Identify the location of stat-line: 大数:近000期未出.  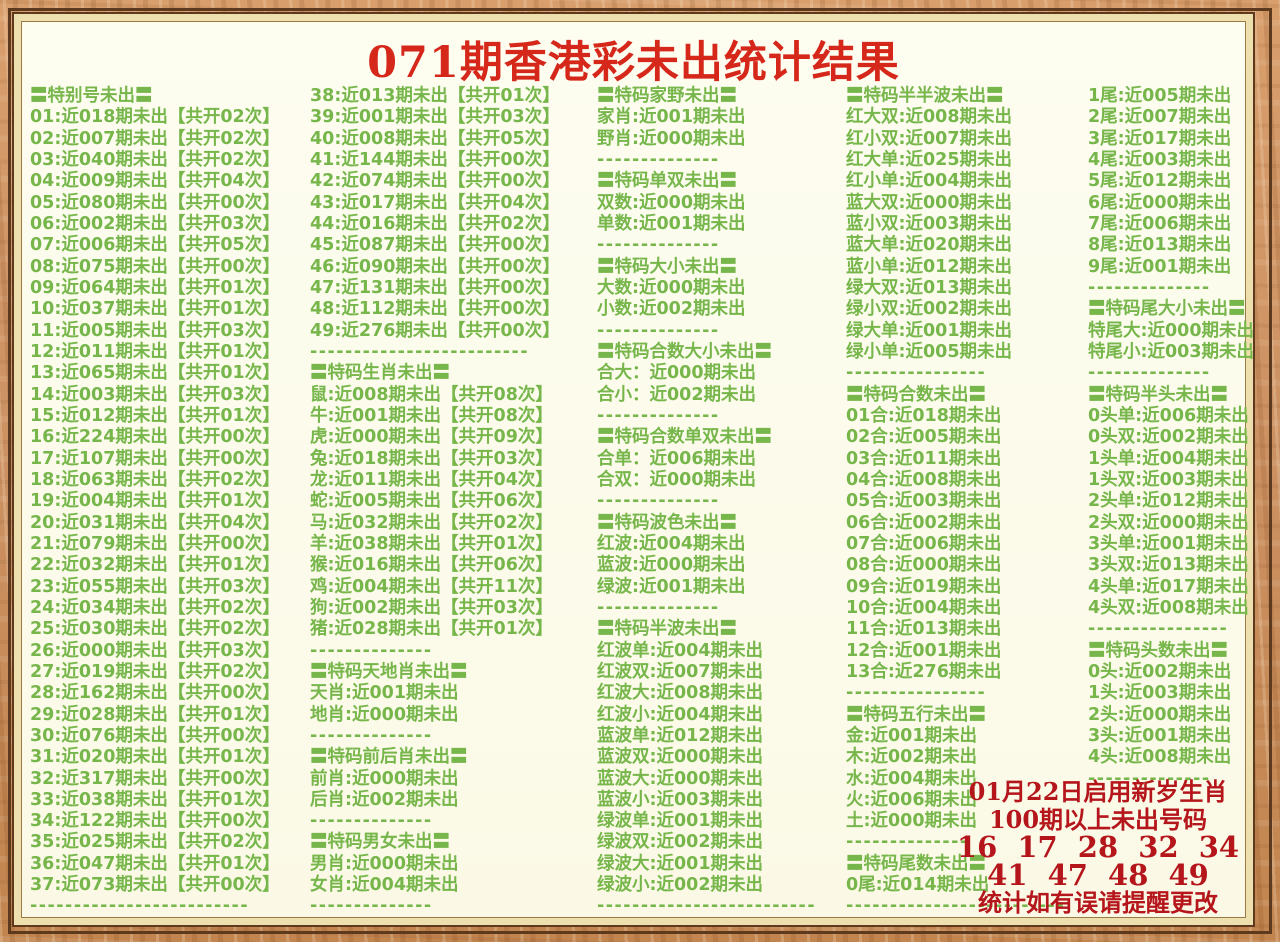
(671, 287).